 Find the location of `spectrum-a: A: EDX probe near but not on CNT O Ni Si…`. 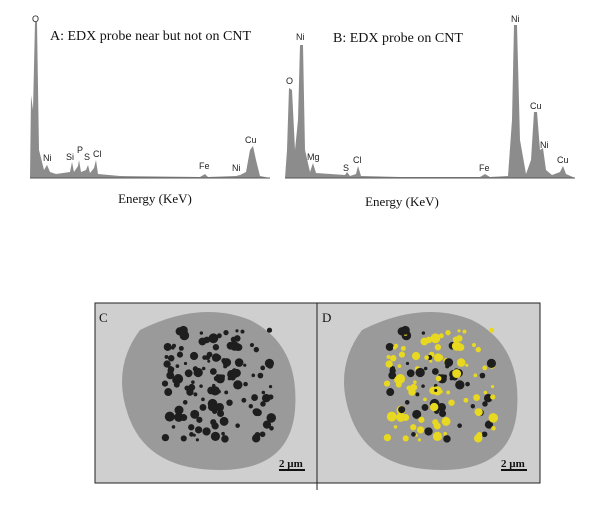

spectrum-a: A: EDX probe near but not on CNT O Ni Si… is located at coordinates (150, 110).